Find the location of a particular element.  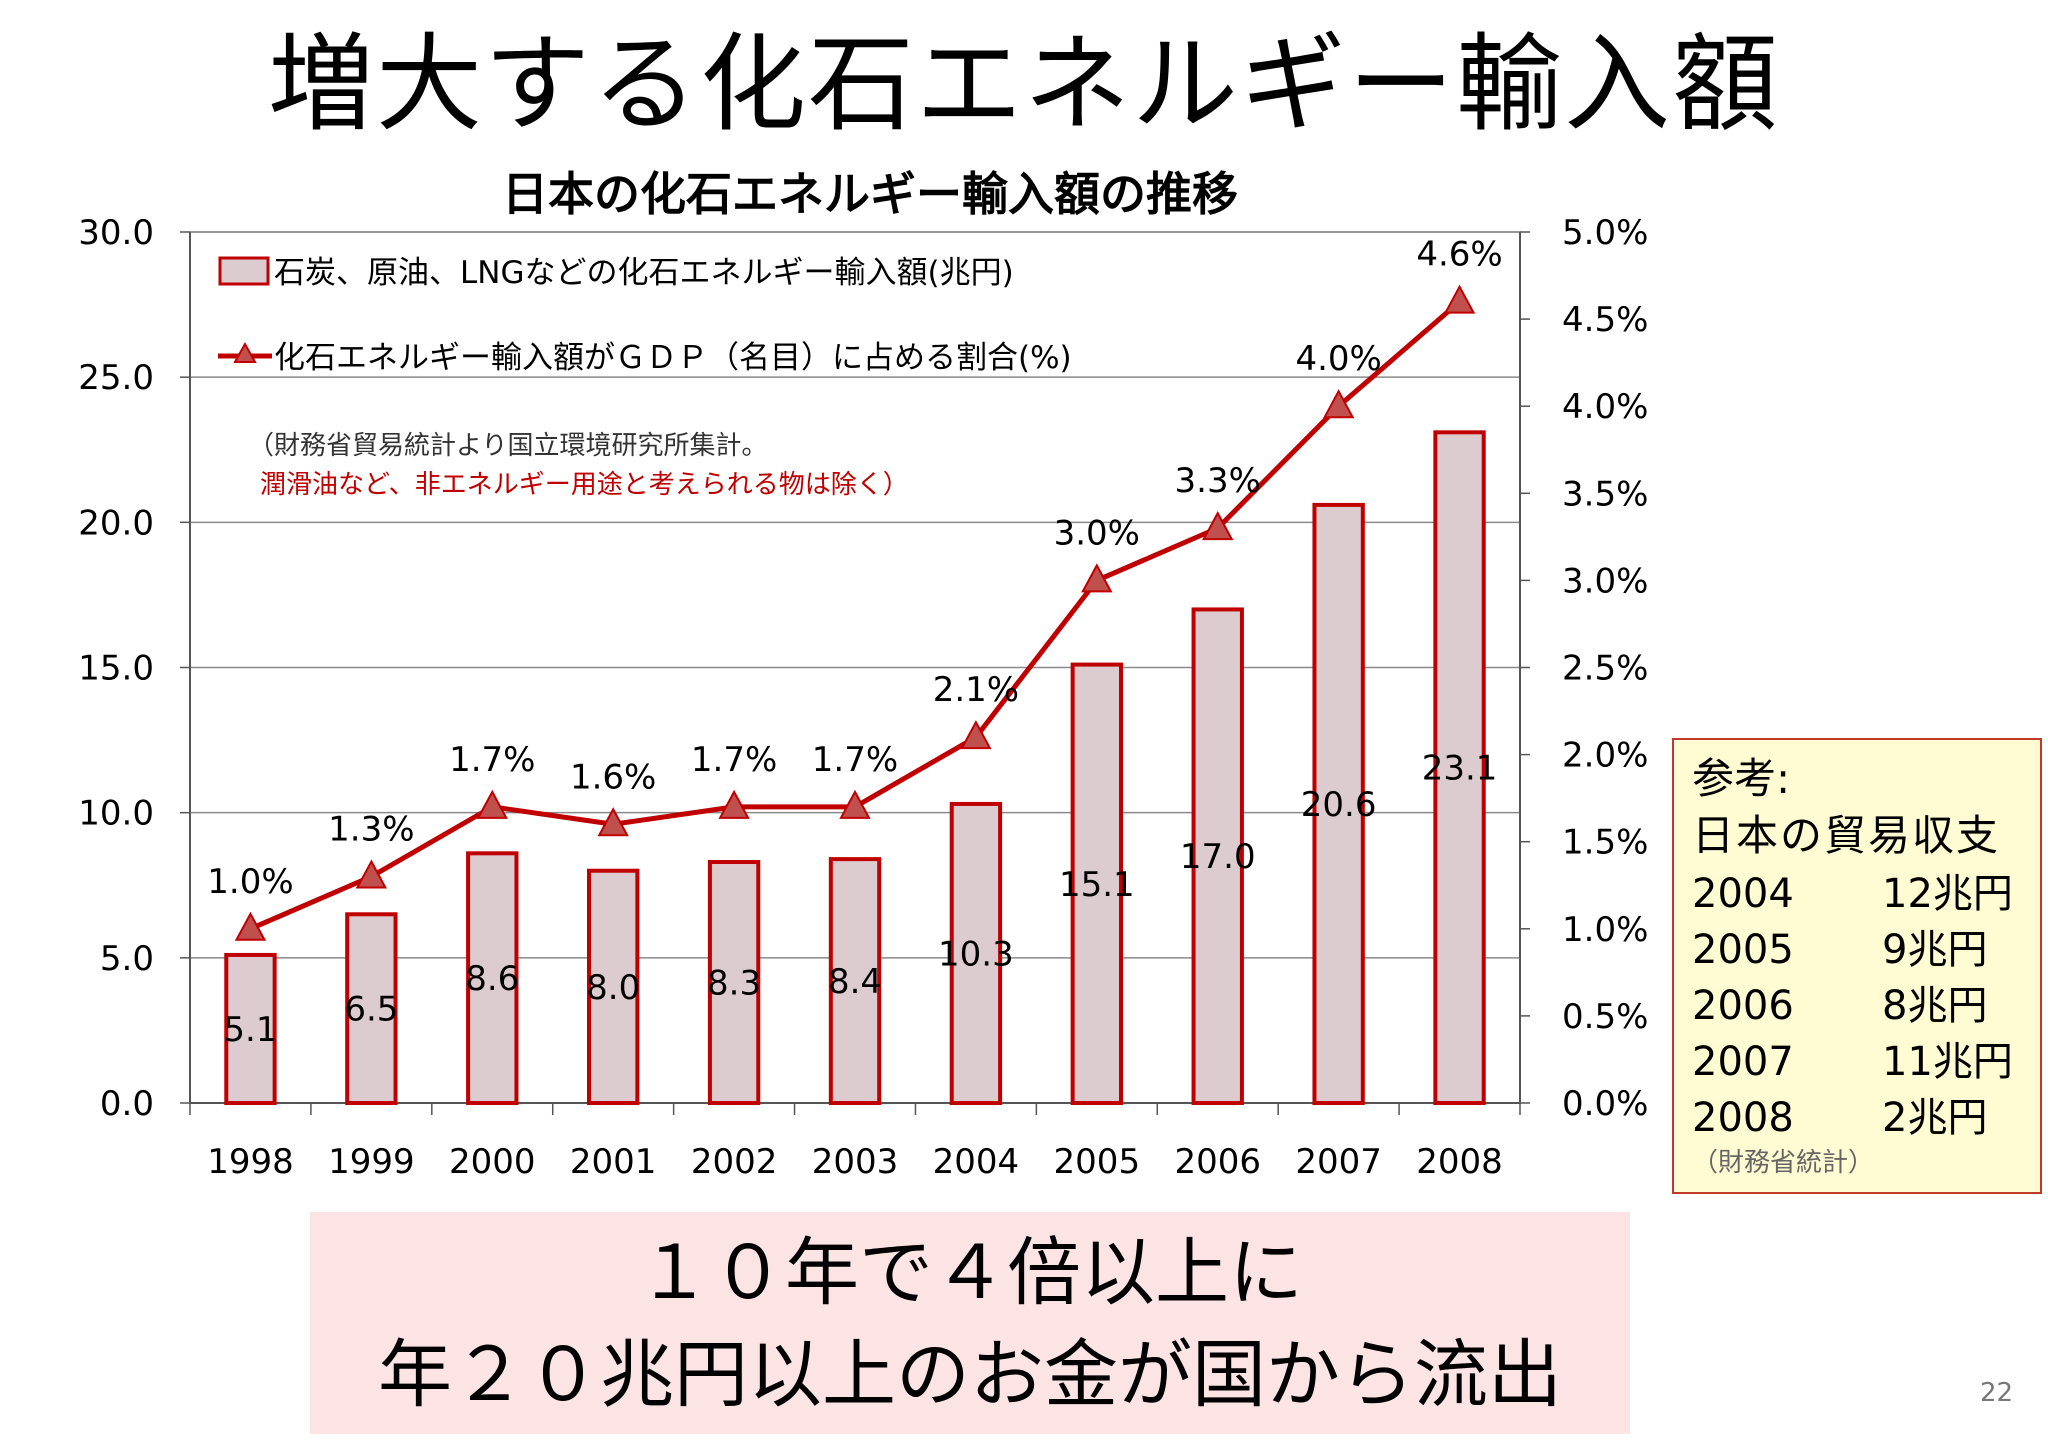

reference-value: 2兆円 is located at coordinates (1935, 1118).